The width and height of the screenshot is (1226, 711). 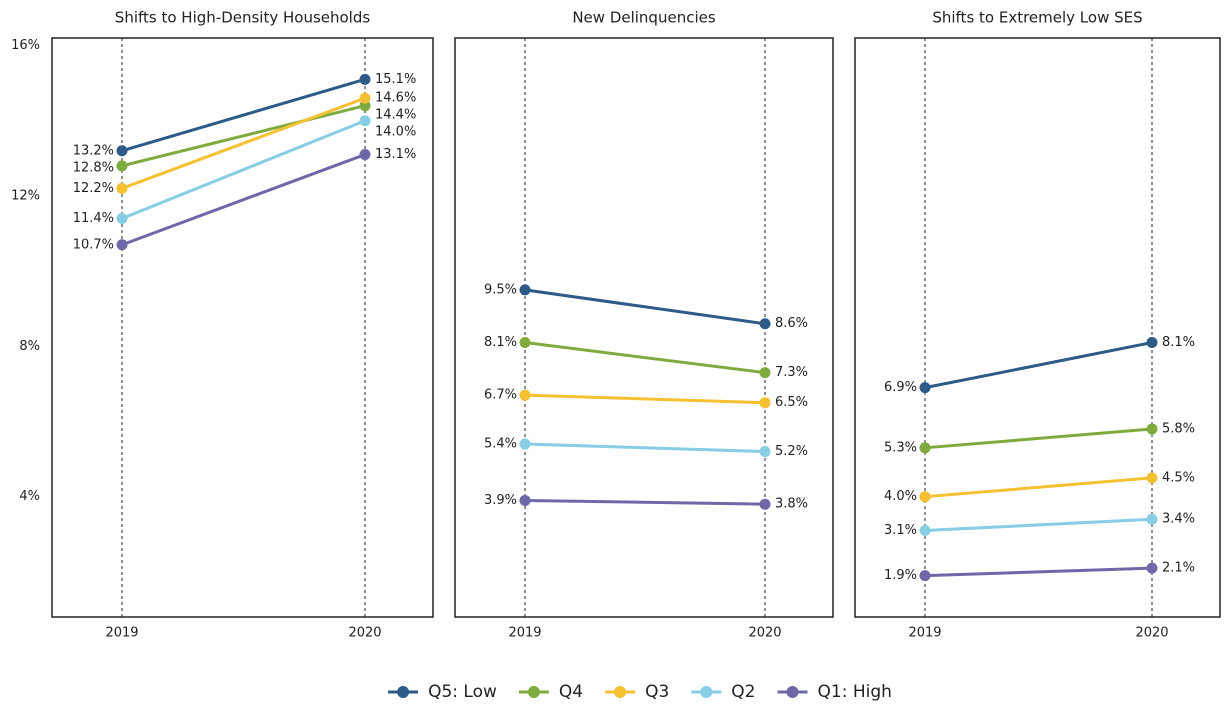 I want to click on value-label: 12.8%, so click(x=93, y=167).